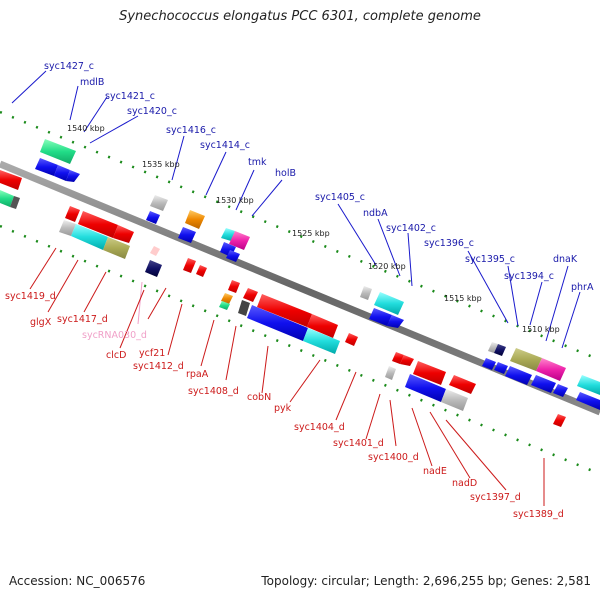  I want to click on gene-label-cobn: cobN, so click(259, 397).